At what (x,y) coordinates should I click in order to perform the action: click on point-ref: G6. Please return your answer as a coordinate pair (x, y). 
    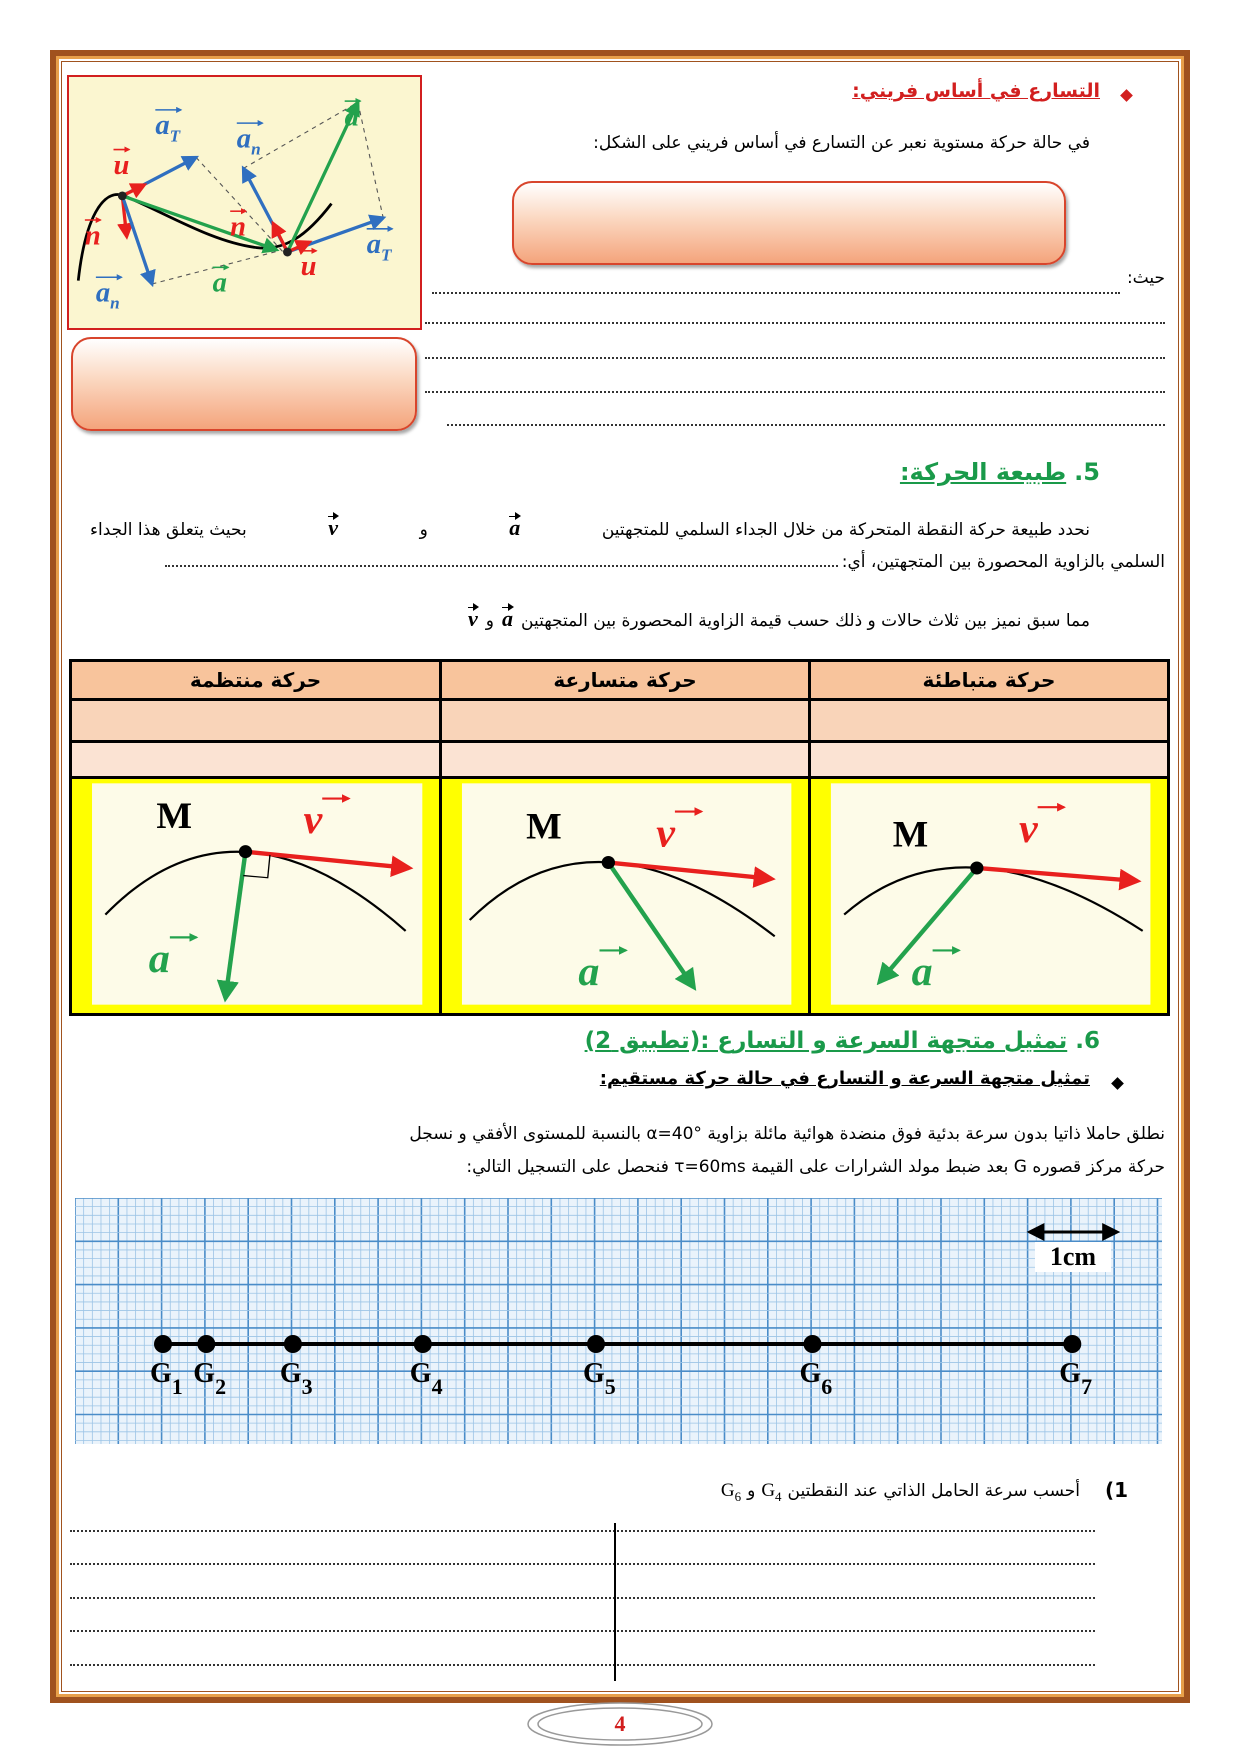
    Looking at the image, I should click on (731, 1492).